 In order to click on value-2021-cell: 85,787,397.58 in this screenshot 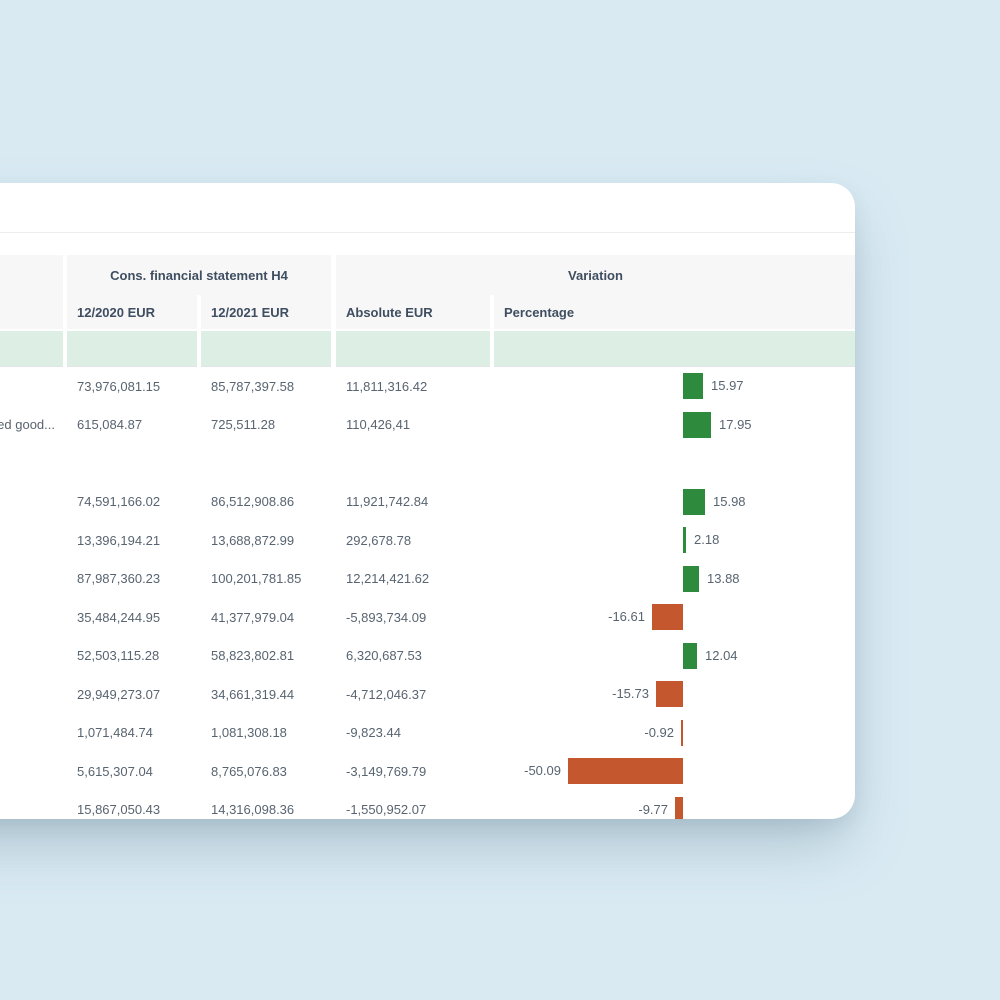, I will do `click(253, 386)`.